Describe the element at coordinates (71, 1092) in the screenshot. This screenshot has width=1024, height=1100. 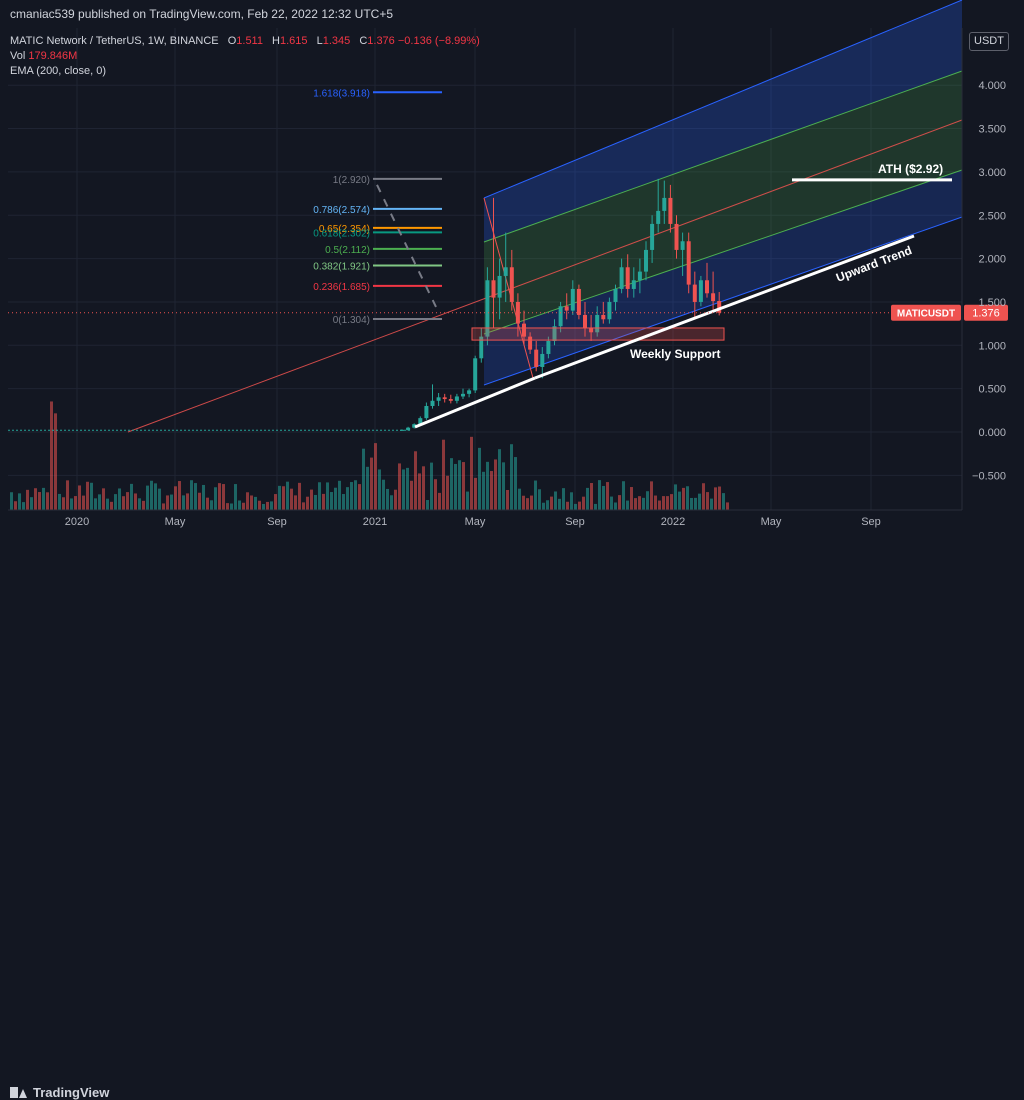
I see `brand-text: TradingView` at that location.